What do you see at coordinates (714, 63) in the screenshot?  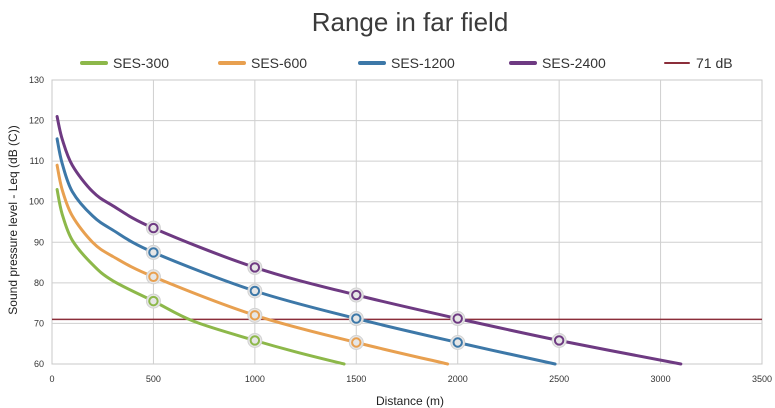 I see `legend-label: 71 dB` at bounding box center [714, 63].